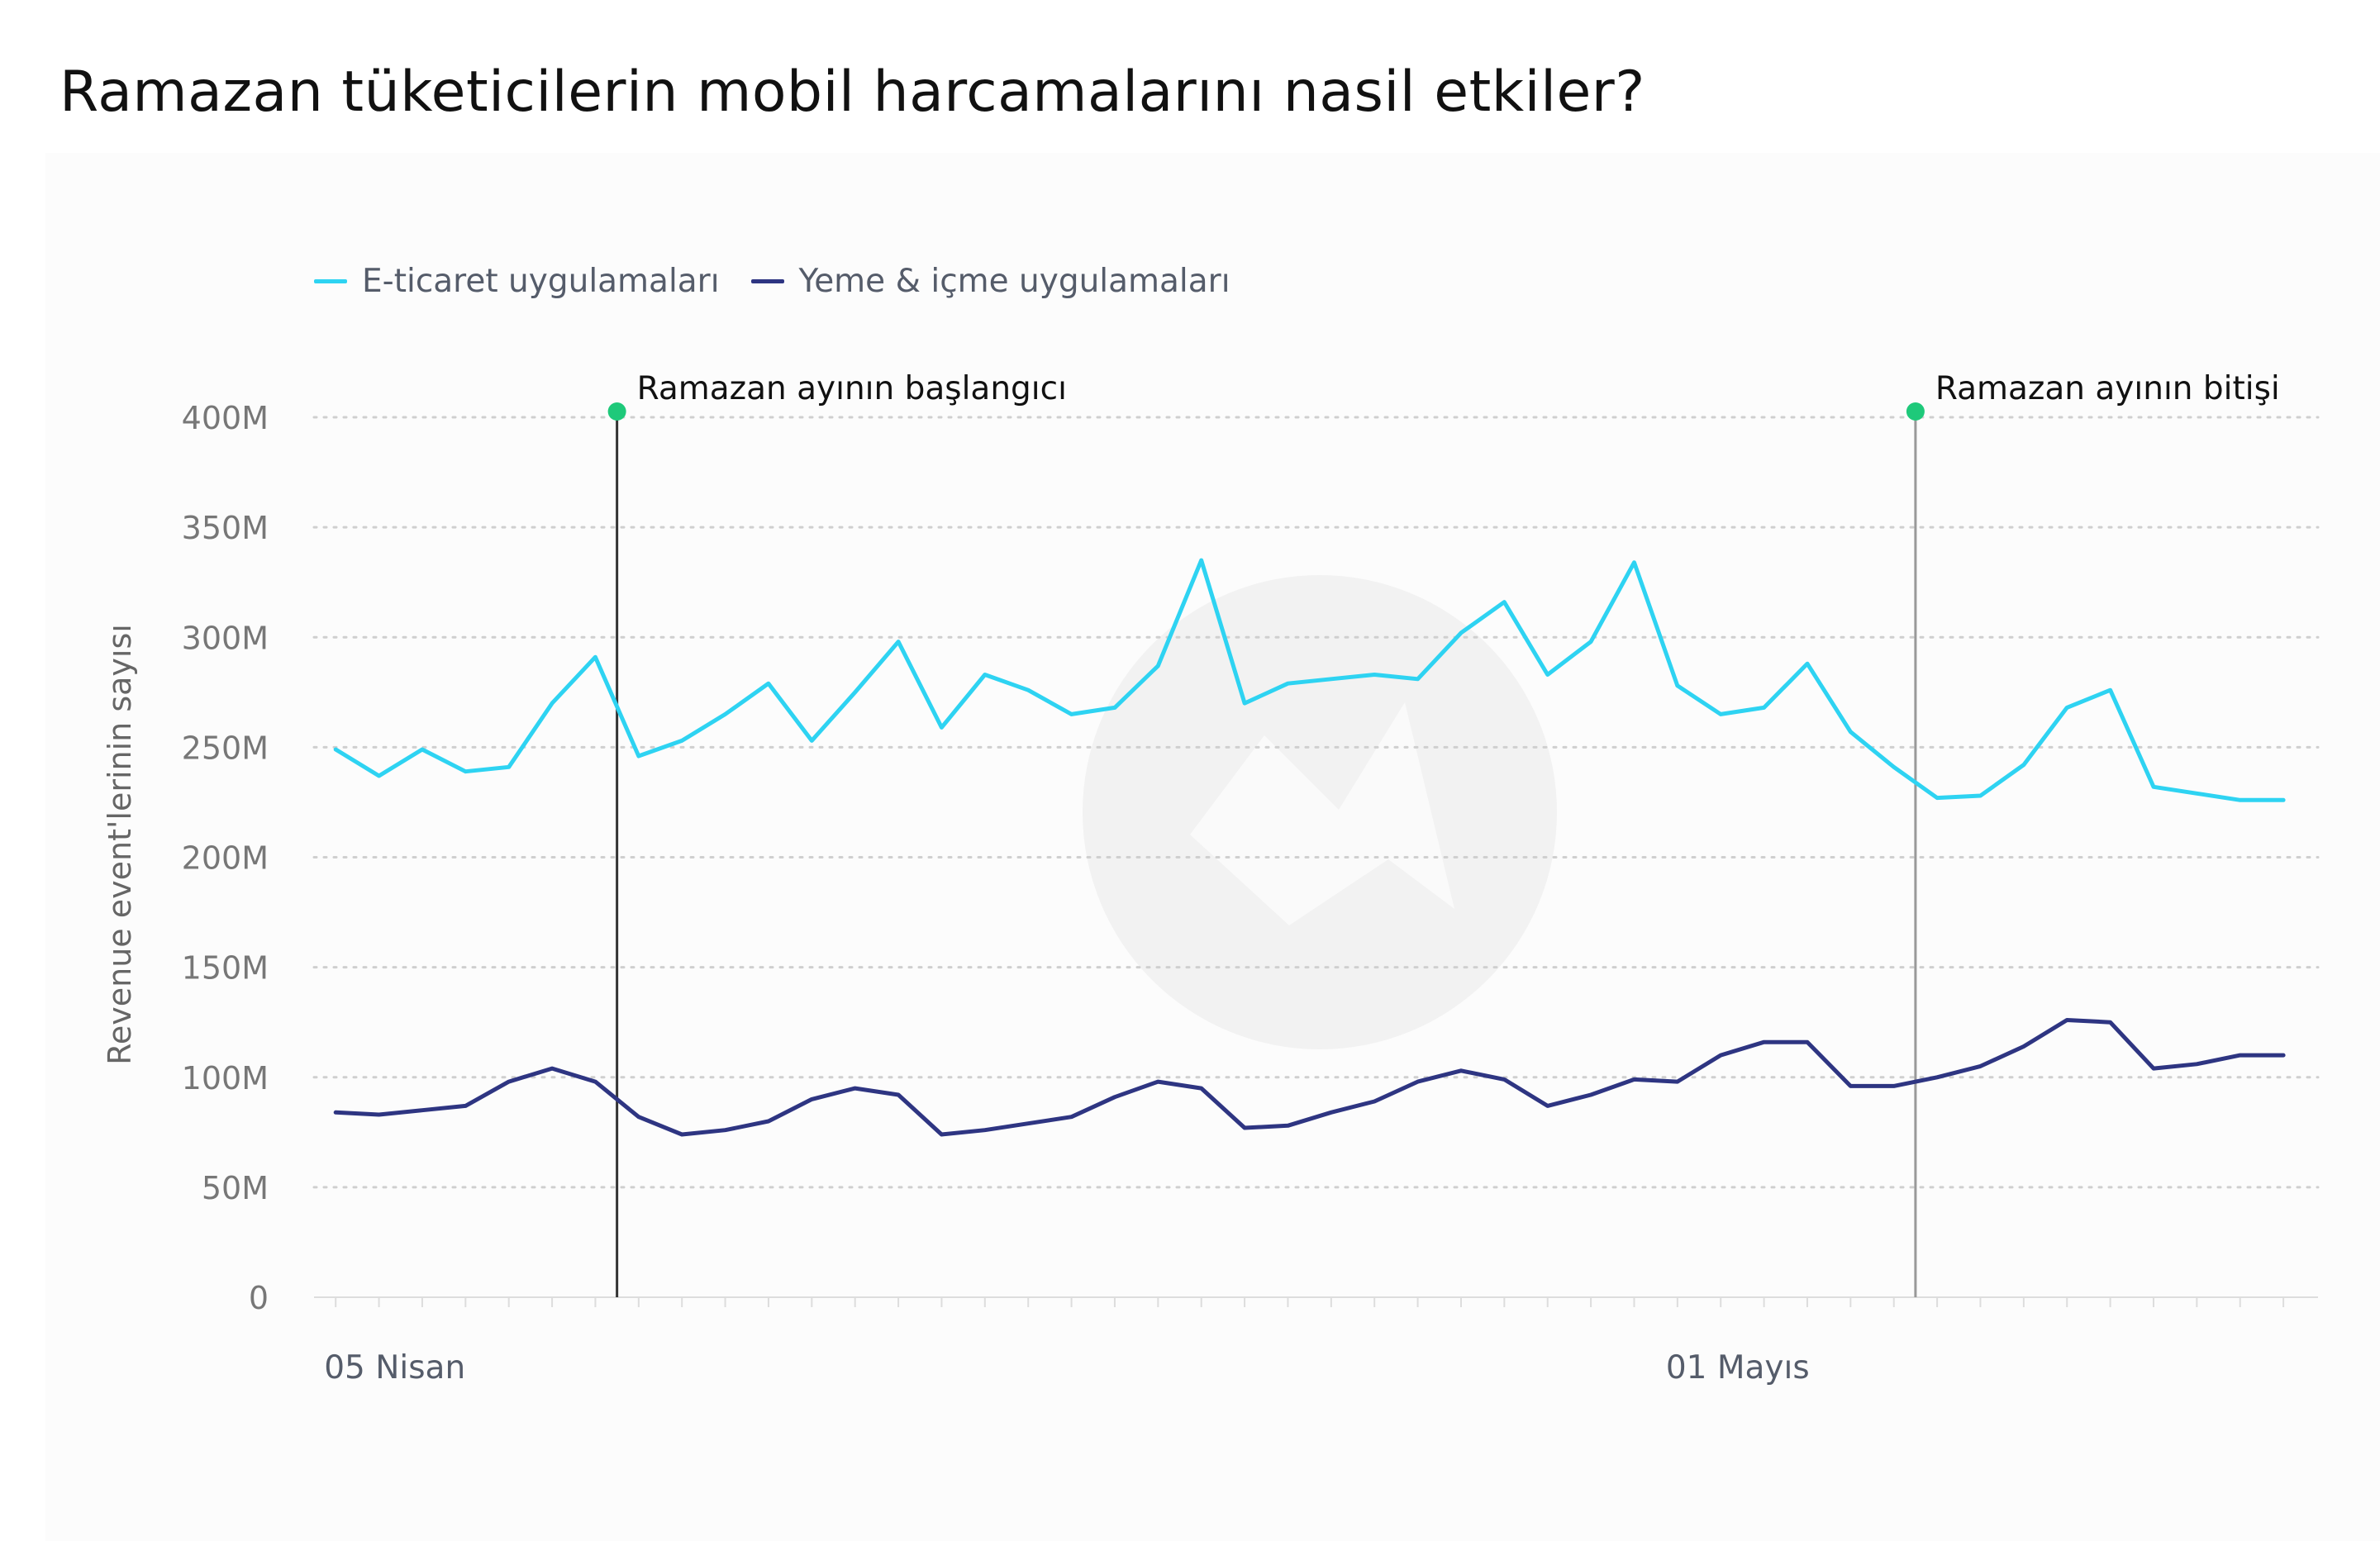 This screenshot has width=2380, height=1541. What do you see at coordinates (330, 281) in the screenshot?
I see `legend-swatch-eticaret` at bounding box center [330, 281].